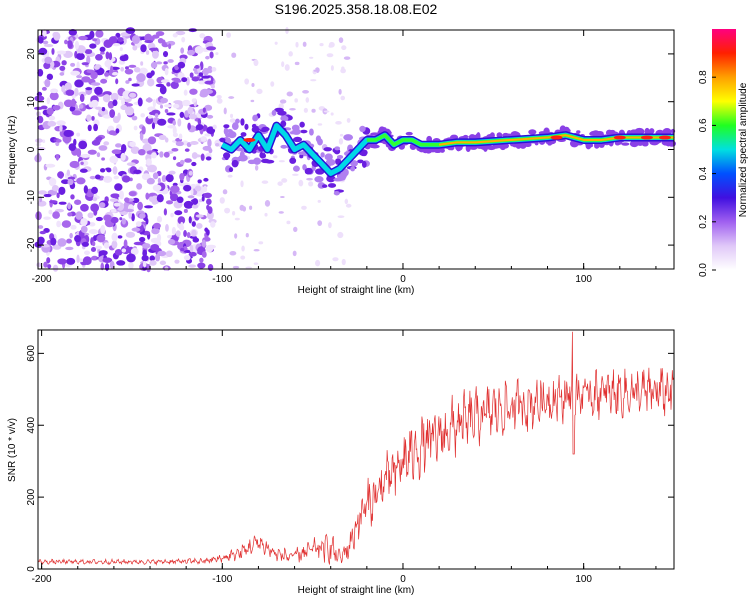  What do you see at coordinates (583, 579) in the screenshot?
I see `snr-x-tick-label: 100` at bounding box center [583, 579].